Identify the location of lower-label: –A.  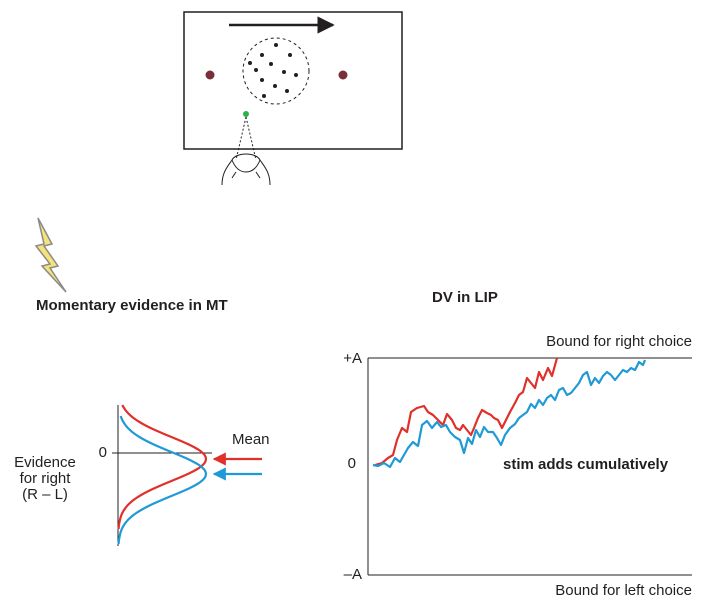
(353, 574).